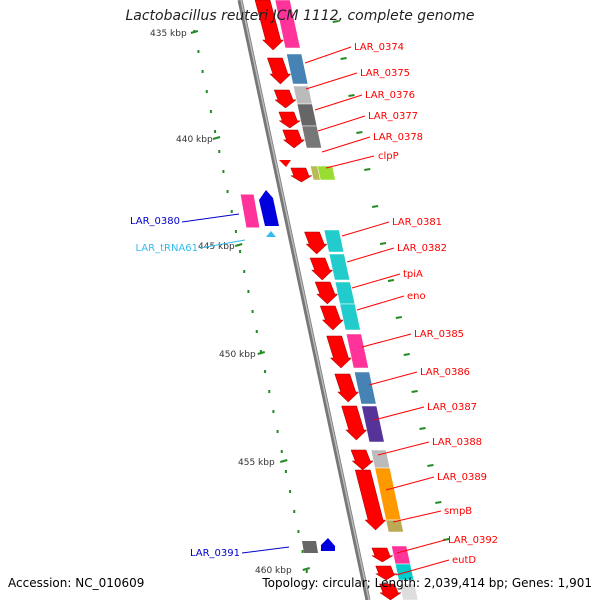  What do you see at coordinates (393, 116) in the screenshot?
I see `gene-label: LAR_0377` at bounding box center [393, 116].